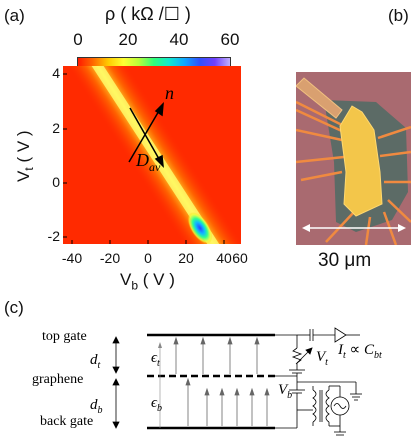  I want to click on probe-arm, so click(319, 98).